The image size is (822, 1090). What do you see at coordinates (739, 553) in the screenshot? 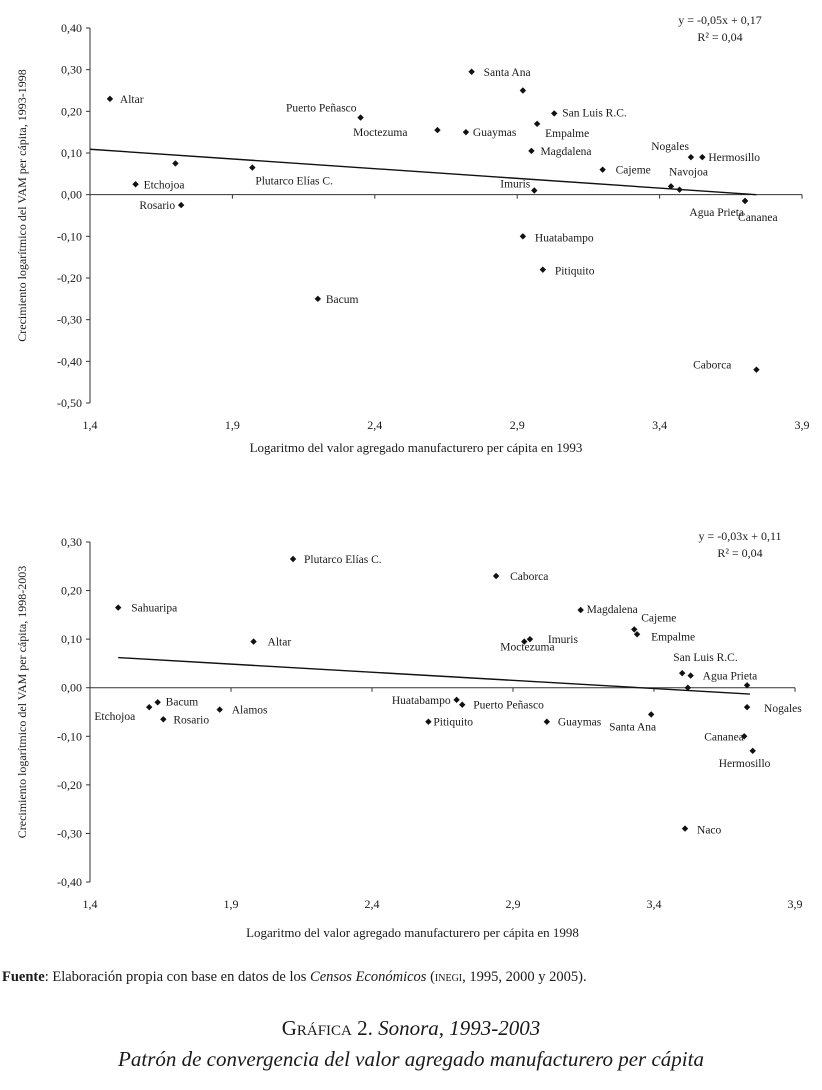
I see `trend-r-squared: R² = 0,04` at bounding box center [739, 553].